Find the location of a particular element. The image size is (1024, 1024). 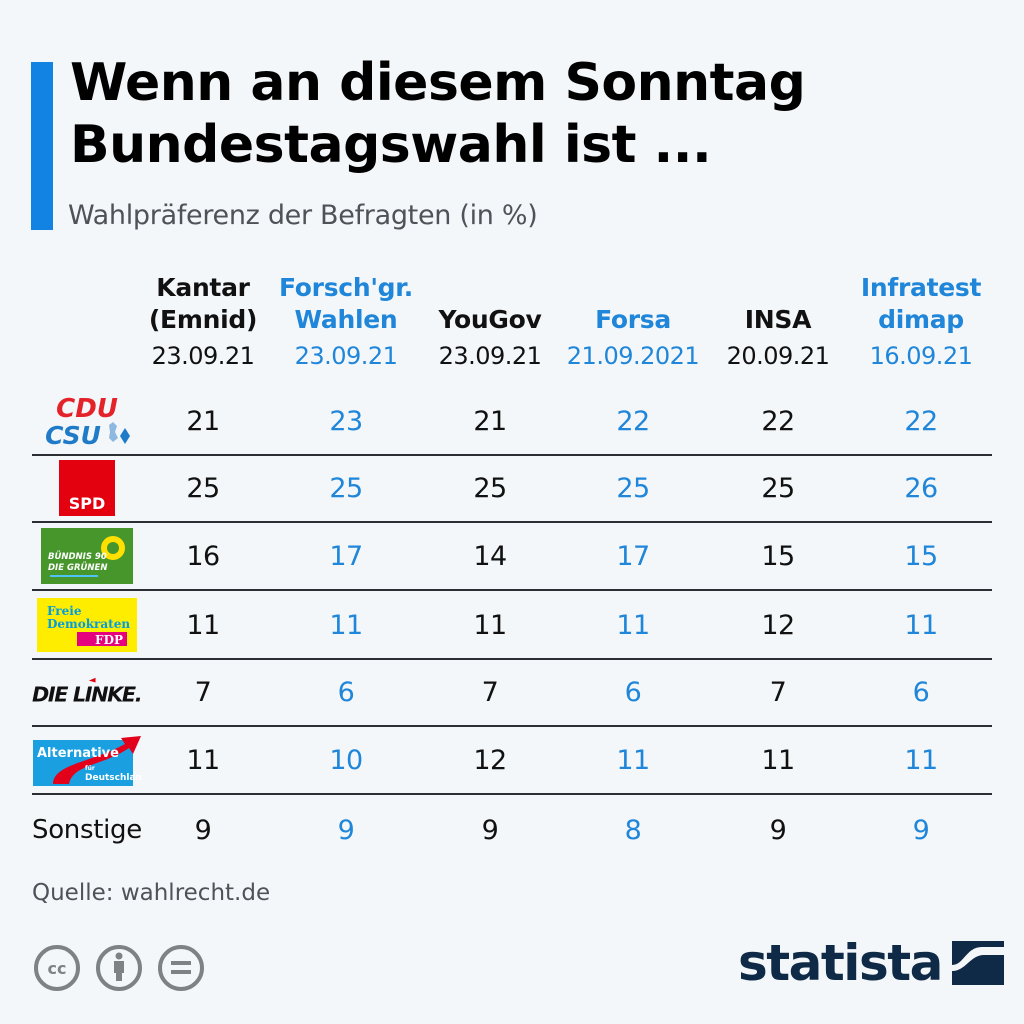

column-name-line-1: Kantar is located at coordinates (203, 287).